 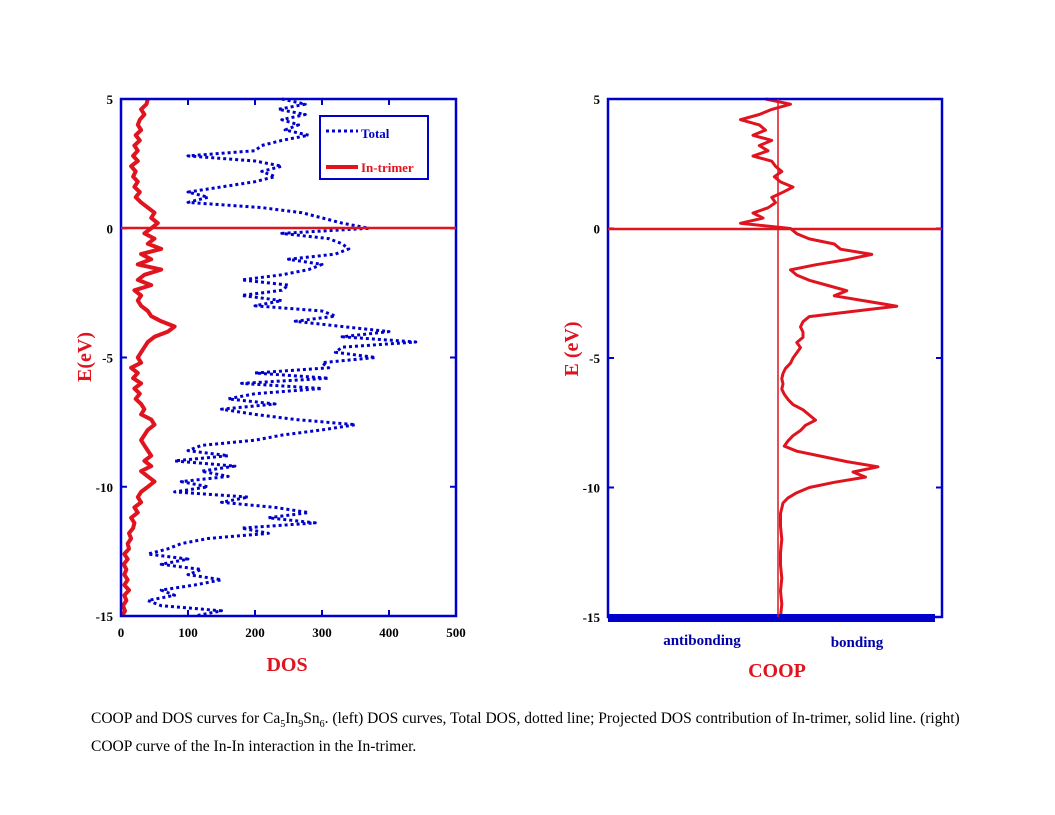 I want to click on dos-x-tick-label: 300, so click(x=322, y=632).